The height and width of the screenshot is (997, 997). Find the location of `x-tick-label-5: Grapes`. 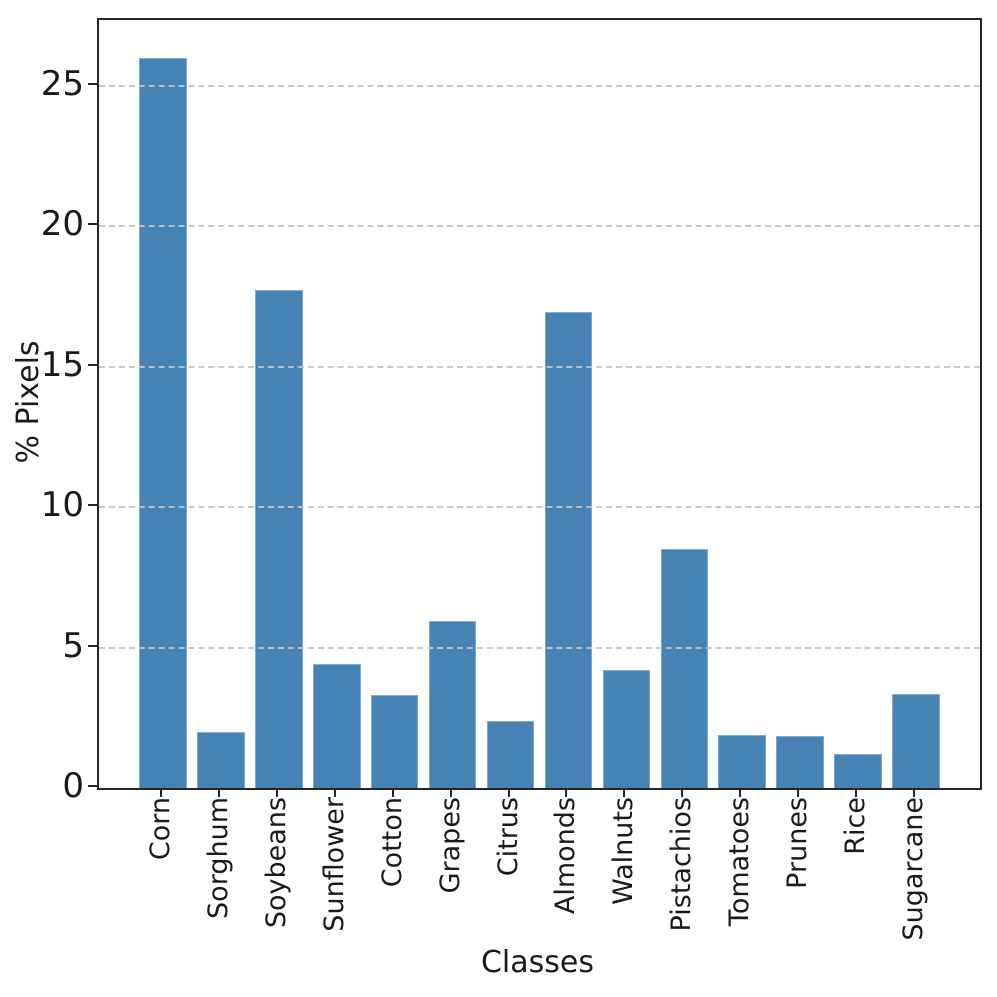

x-tick-label-5: Grapes is located at coordinates (450, 845).